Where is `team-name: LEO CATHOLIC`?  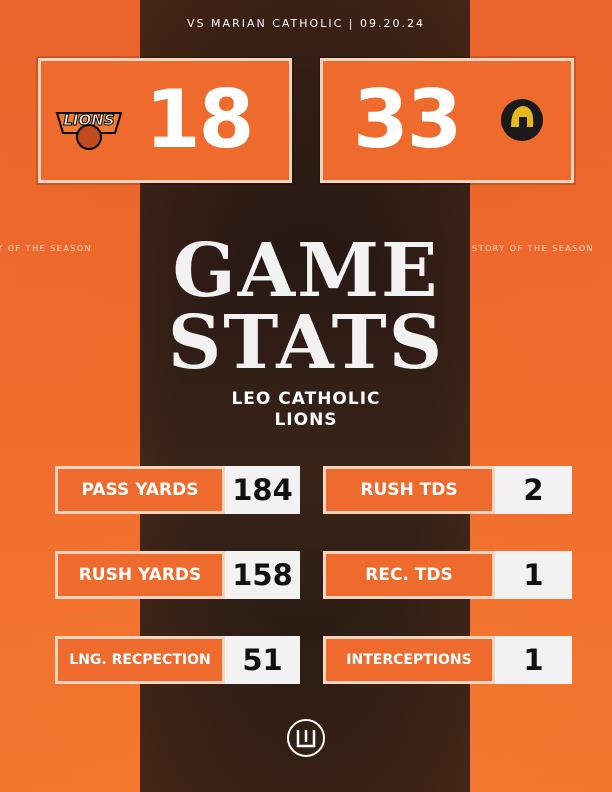
team-name: LEO CATHOLIC is located at coordinates (306, 399).